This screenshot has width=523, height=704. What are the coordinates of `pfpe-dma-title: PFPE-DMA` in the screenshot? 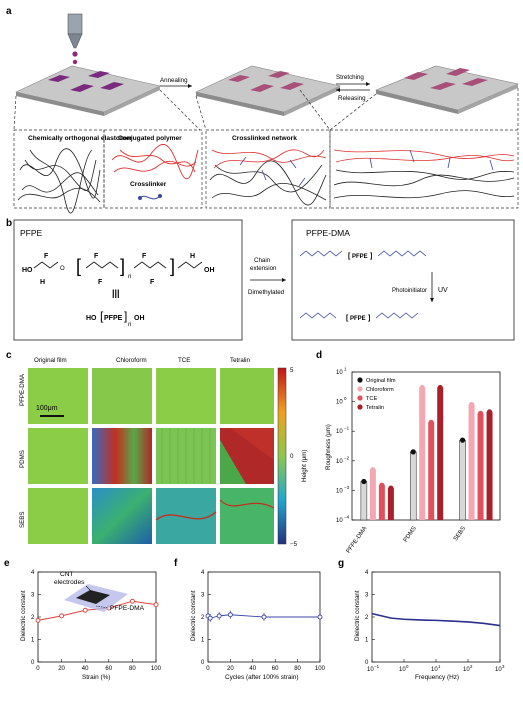 It's located at (328, 233).